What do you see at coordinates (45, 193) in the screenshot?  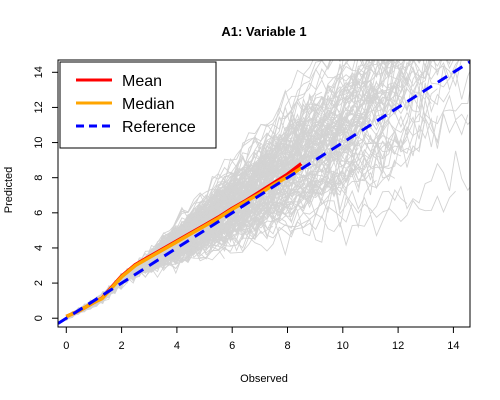 I see `y-axis: 0 2 4 6 8 10 12 14` at bounding box center [45, 193].